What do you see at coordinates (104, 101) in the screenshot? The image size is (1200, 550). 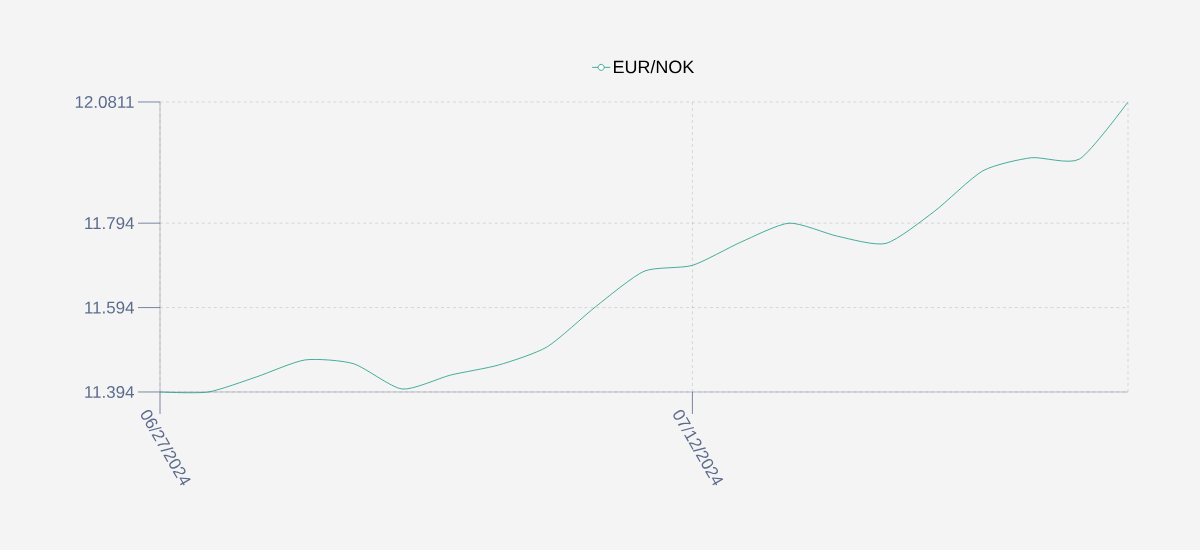 I see `y-tick-label: 12.0811` at bounding box center [104, 101].